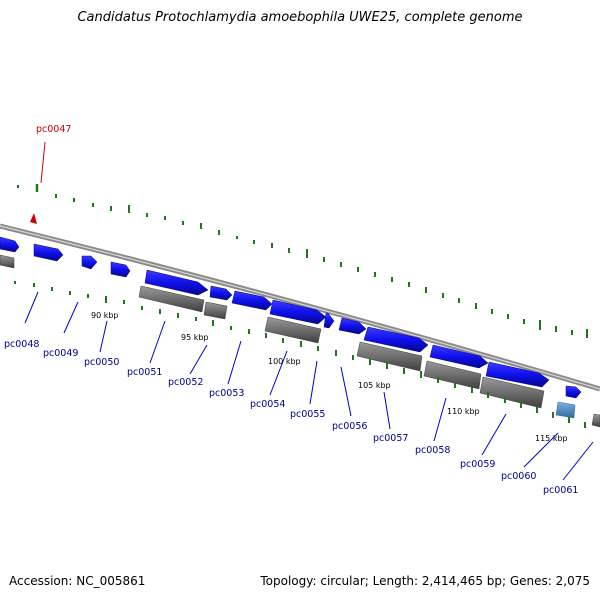  Describe the element at coordinates (267, 404) in the screenshot. I see `gene-label: pc0054` at that location.